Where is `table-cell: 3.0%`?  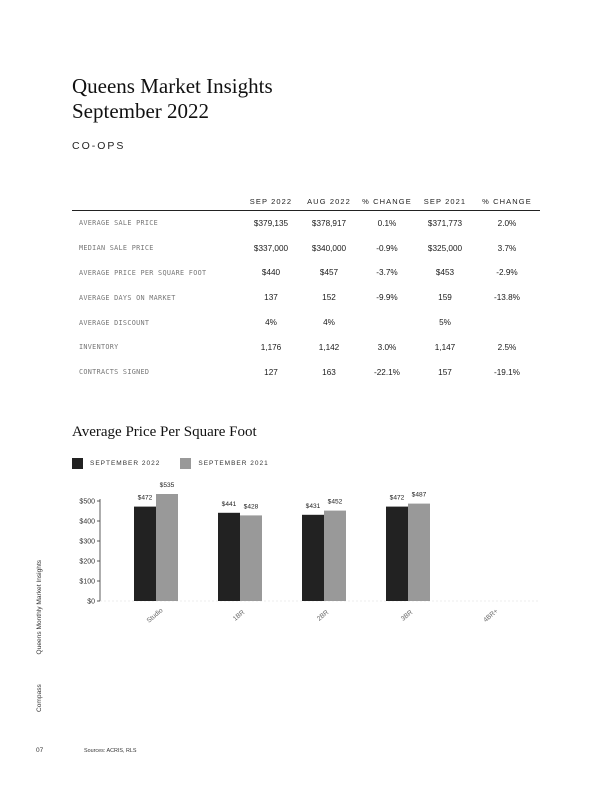 table-cell: 3.0% is located at coordinates (387, 347).